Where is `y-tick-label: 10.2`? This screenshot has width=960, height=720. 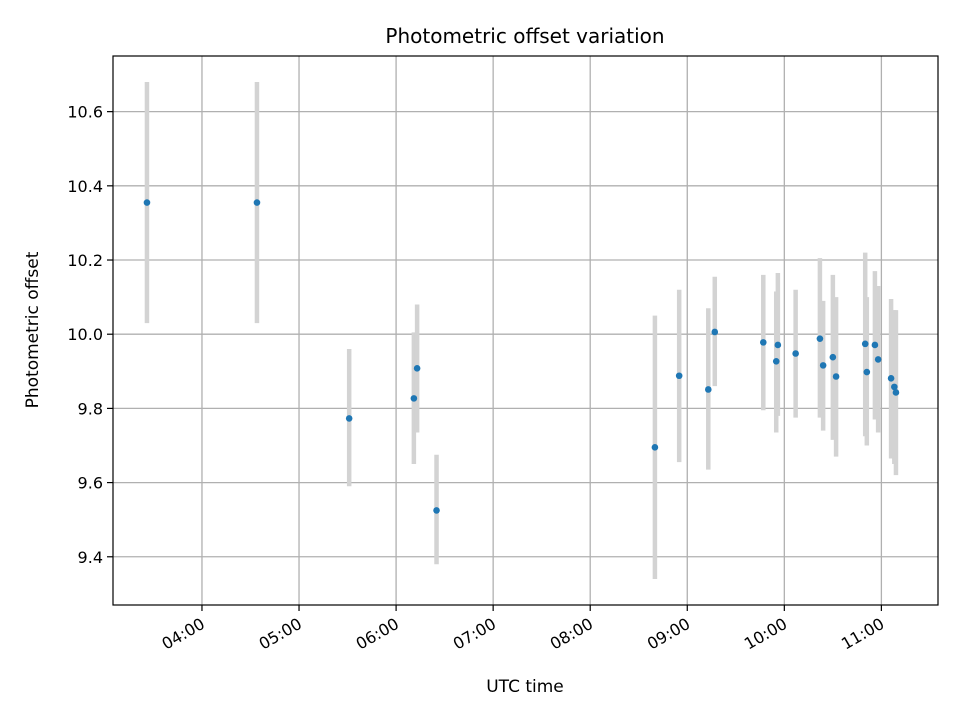
y-tick-label: 10.2 is located at coordinates (85, 260).